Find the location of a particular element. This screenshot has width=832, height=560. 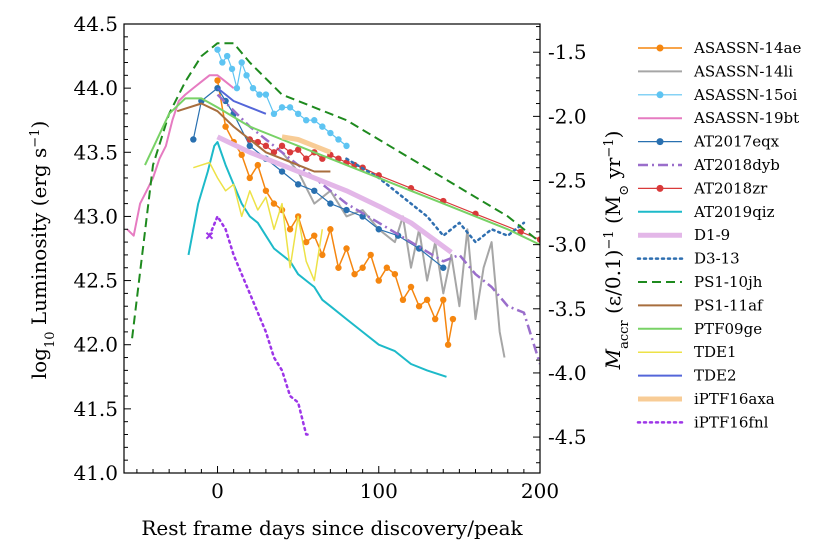

legend-label-at2018dyb: AT2018dyb is located at coordinates (736, 165).